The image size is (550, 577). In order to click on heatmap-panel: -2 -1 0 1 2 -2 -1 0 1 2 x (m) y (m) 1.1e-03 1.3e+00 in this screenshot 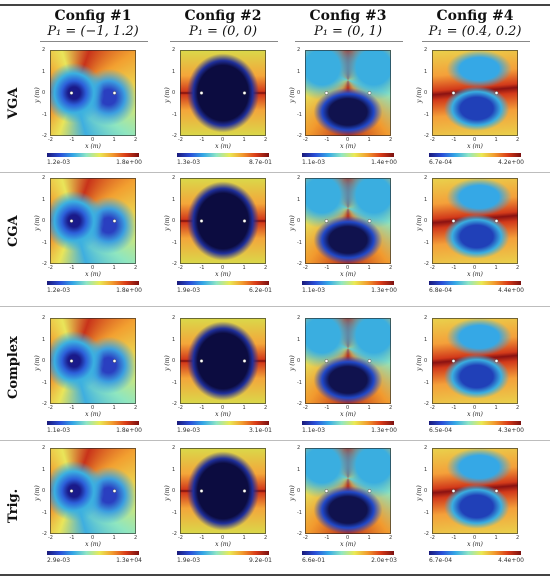, I will do `click(343, 236)`.